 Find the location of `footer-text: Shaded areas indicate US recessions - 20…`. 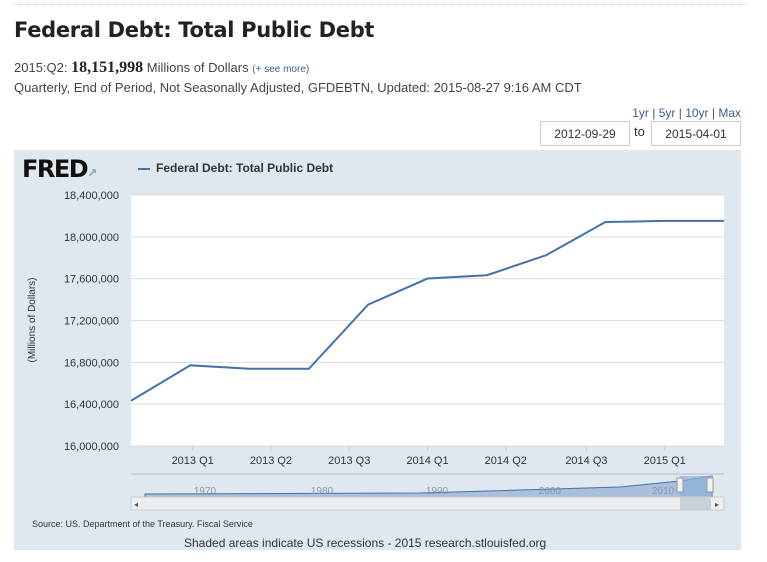

footer-text: Shaded areas indicate US recessions - 20… is located at coordinates (365, 543).